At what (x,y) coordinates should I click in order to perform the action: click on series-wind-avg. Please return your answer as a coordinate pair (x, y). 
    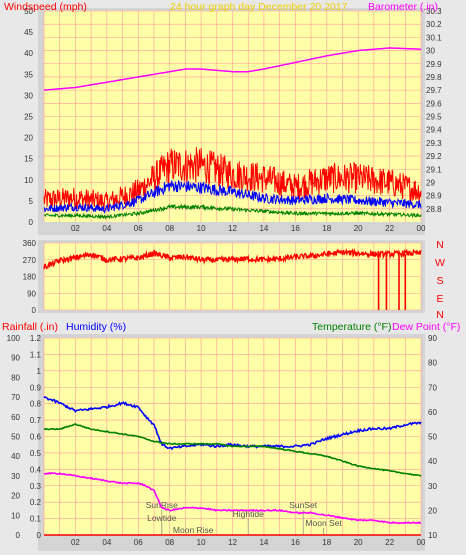
    Looking at the image, I should click on (232, 196).